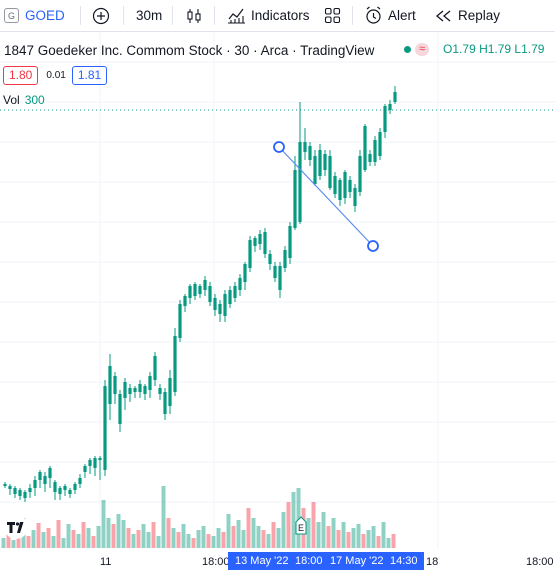  I want to click on replay-icon, so click(443, 15).